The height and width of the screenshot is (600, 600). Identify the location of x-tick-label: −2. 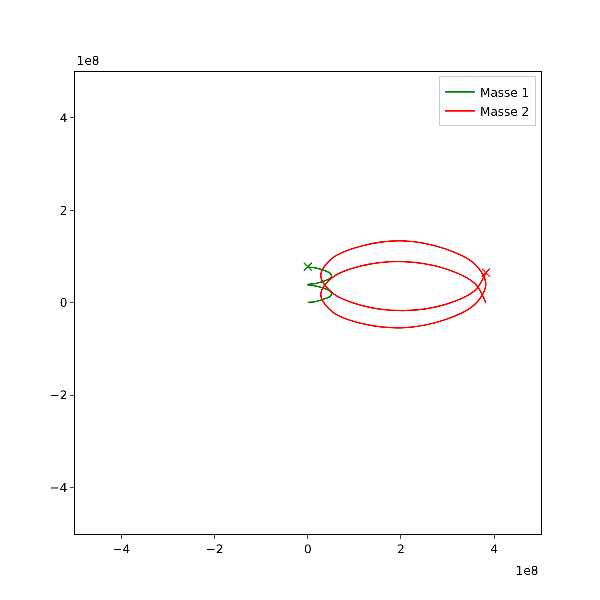
(215, 549).